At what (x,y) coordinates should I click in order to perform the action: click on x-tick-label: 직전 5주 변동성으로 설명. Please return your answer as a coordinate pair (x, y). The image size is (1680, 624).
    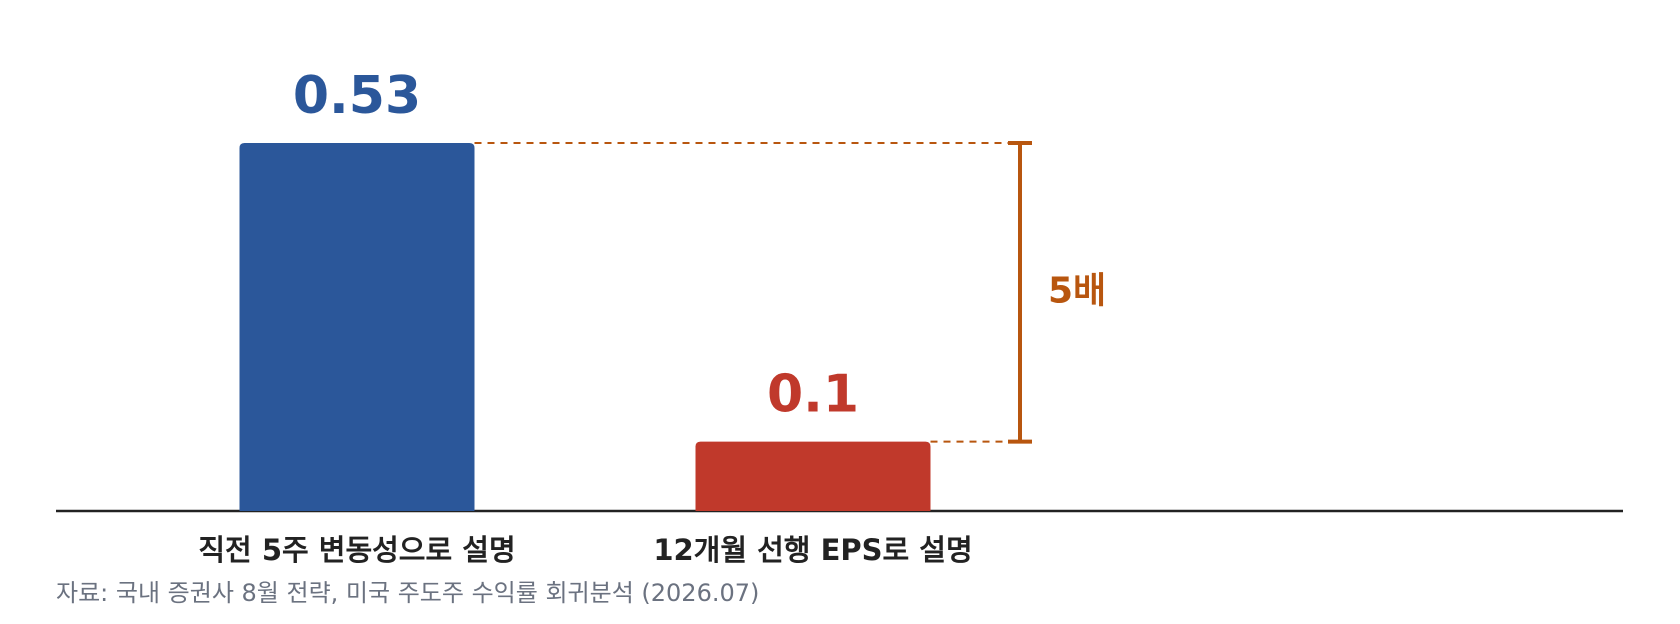
    Looking at the image, I should click on (356, 550).